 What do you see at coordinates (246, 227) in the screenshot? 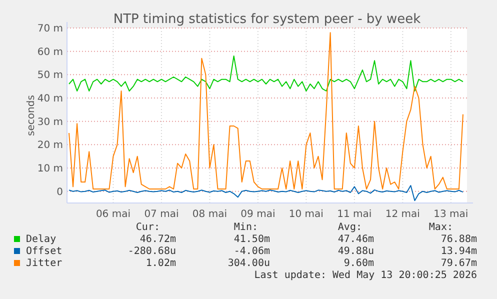
I see `text: Min:` at bounding box center [246, 227].